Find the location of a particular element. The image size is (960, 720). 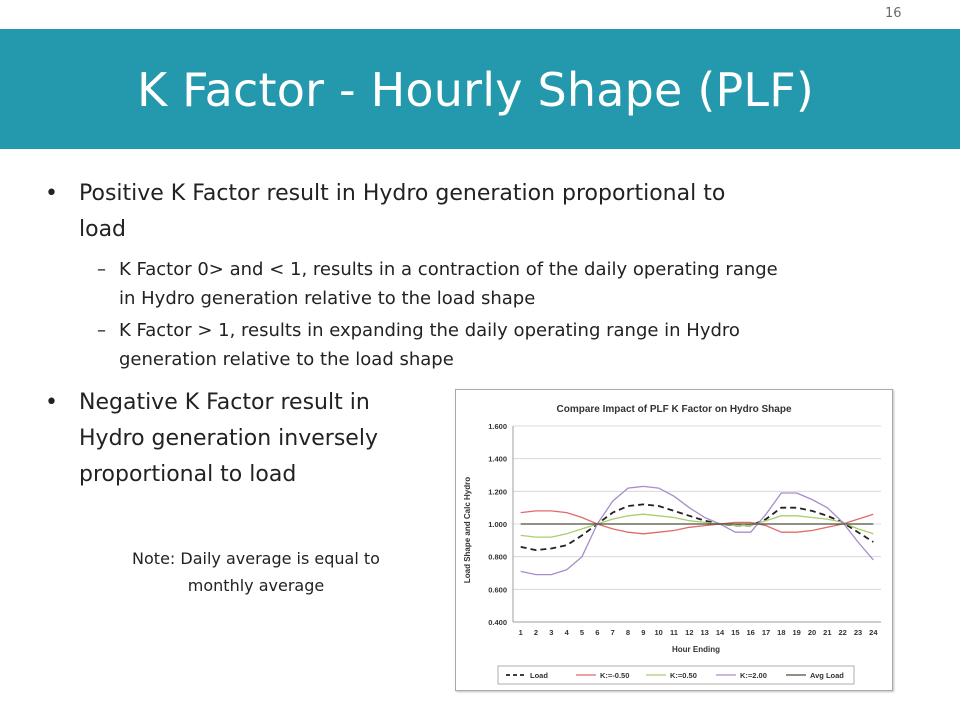

x-tick-label: 5 is located at coordinates (582, 632).